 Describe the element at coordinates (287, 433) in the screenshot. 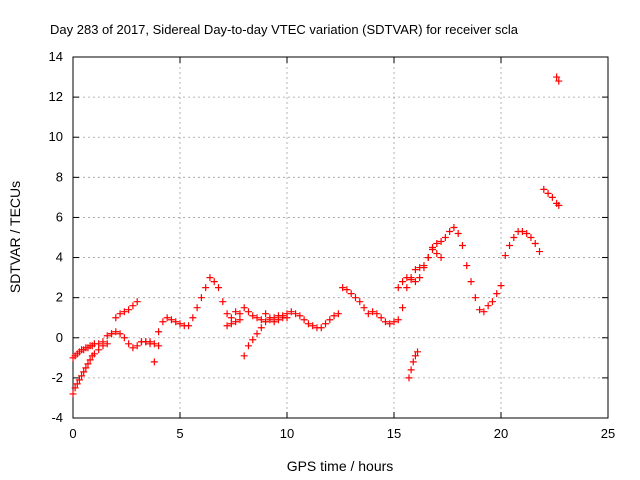

I see `x-tick-label: 10` at that location.